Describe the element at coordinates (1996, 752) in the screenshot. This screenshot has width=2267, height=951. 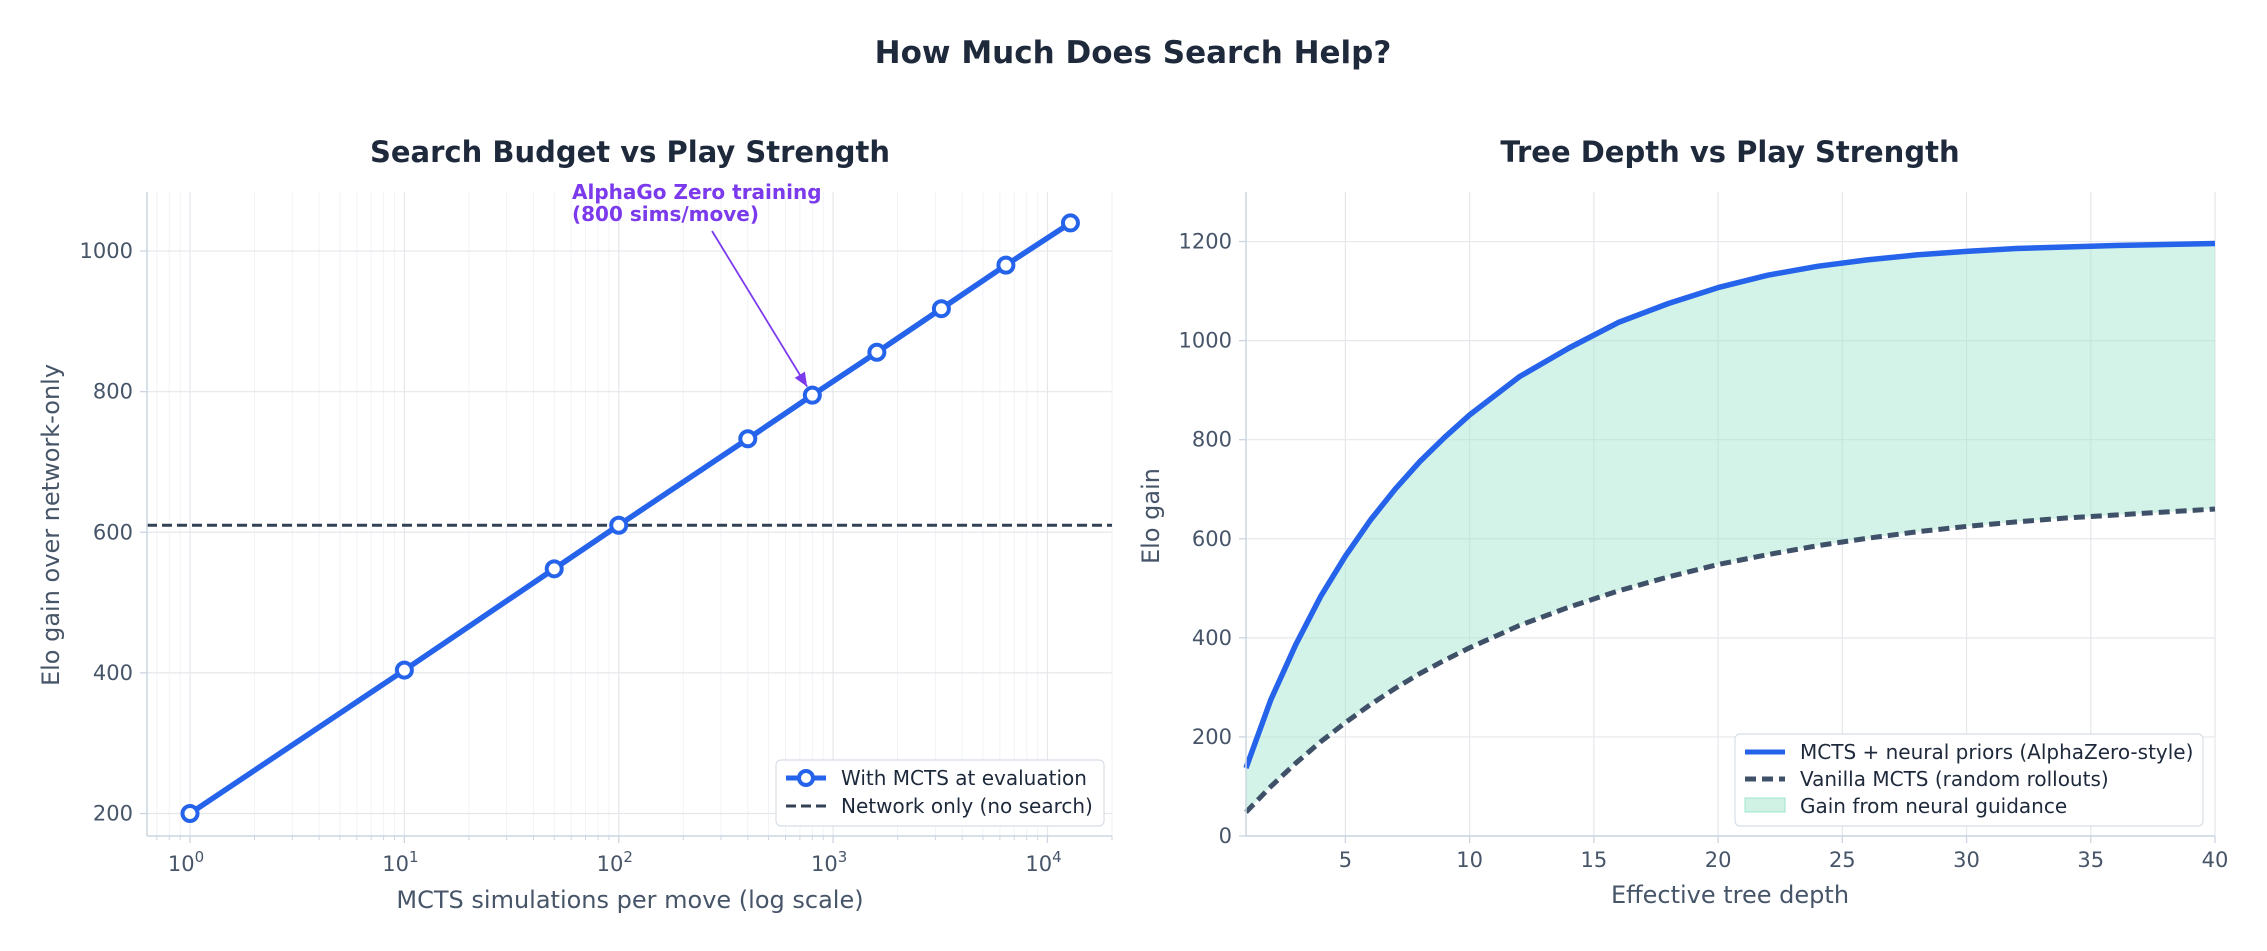
I see `legend-label-neural: MCTS + neural priors (AlphaZero-style)` at that location.